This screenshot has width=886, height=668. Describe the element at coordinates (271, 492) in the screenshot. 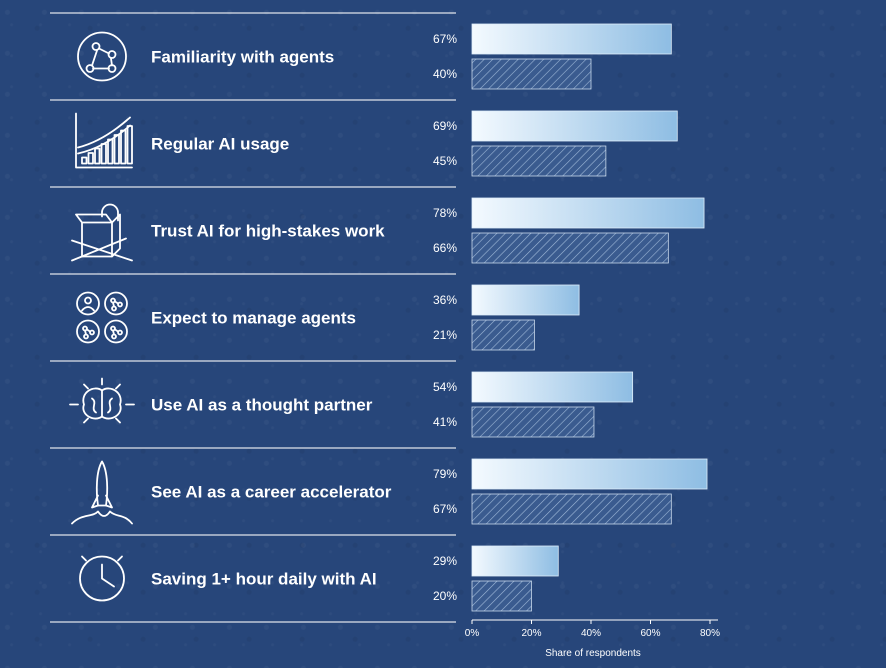

I see `category-label: See AI as a career accelerator` at that location.